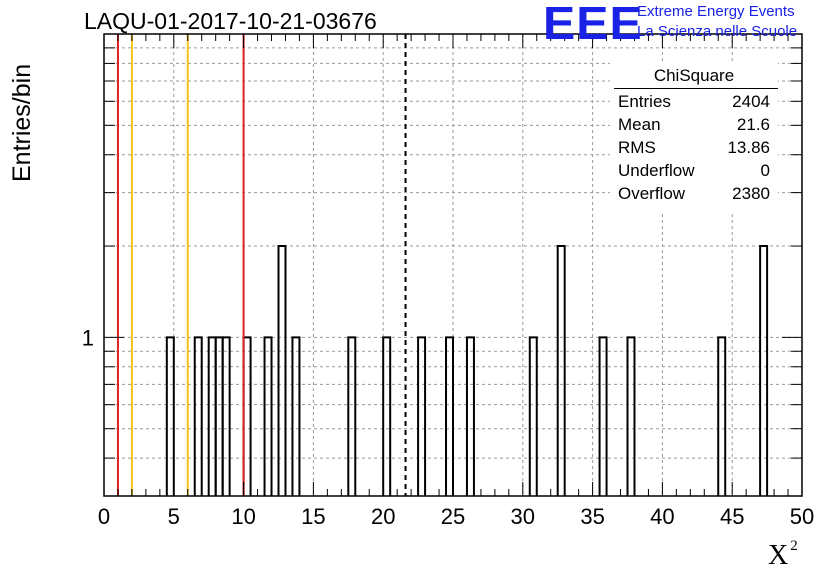  What do you see at coordinates (748, 147) in the screenshot?
I see `stats-value: 13.86` at bounding box center [748, 147].